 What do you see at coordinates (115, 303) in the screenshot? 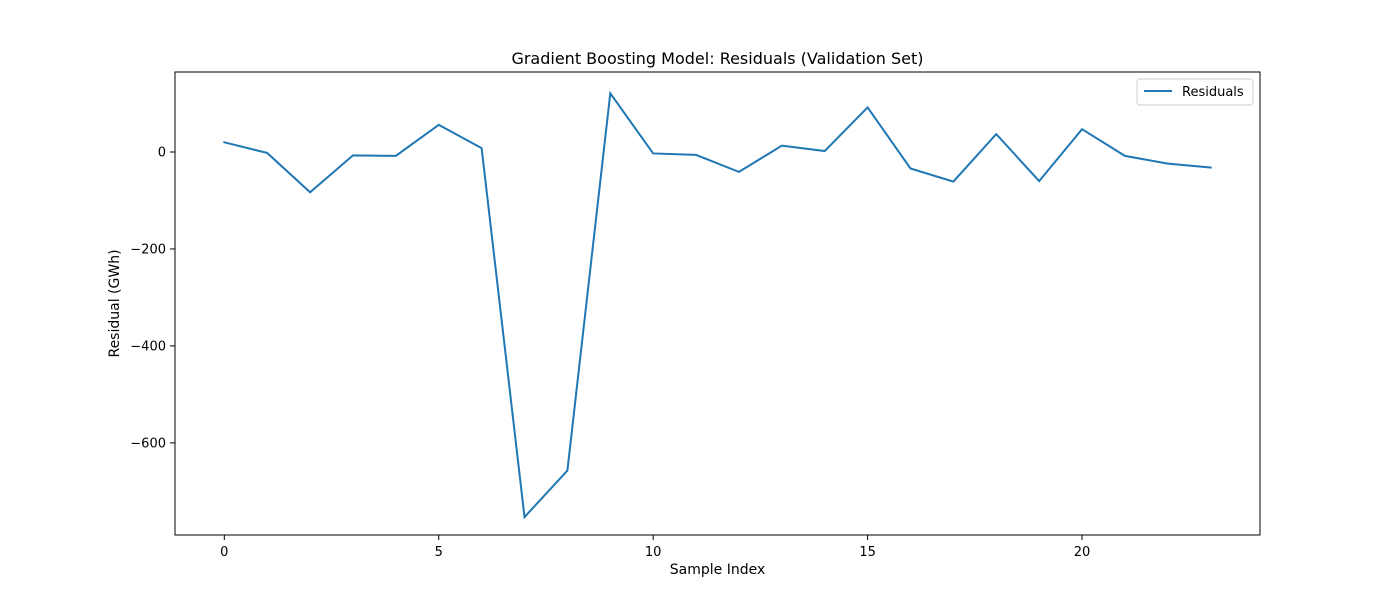
I see `y-axis-label: Residual (GWh)` at bounding box center [115, 303].